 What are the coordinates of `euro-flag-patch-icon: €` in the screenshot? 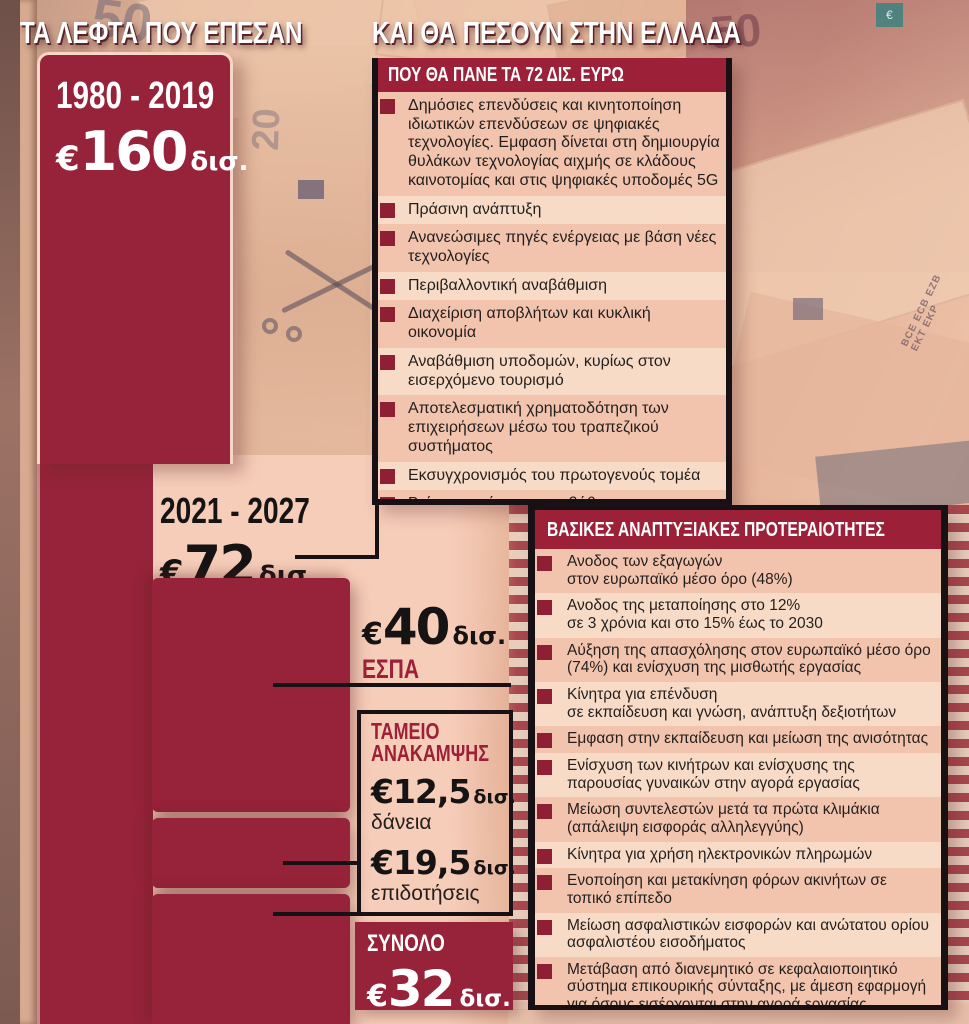 It's located at (889, 15).